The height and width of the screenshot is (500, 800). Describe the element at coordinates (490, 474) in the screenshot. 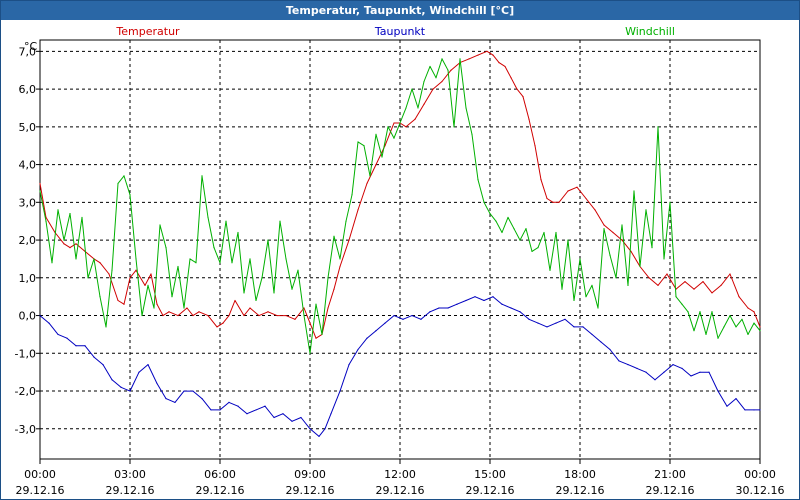

I see `x-tick-time-label: 15:00` at that location.